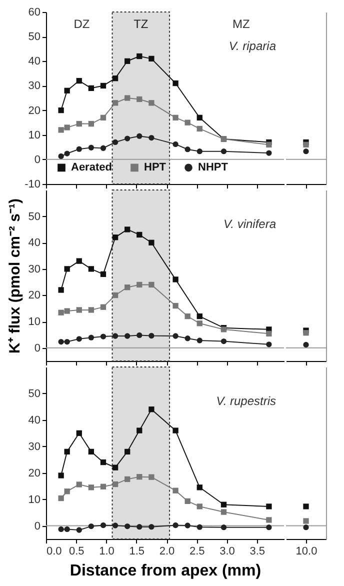 The height and width of the screenshot is (586, 344). Describe the element at coordinates (91, 168) in the screenshot. I see `legend-label: Aerated` at that location.